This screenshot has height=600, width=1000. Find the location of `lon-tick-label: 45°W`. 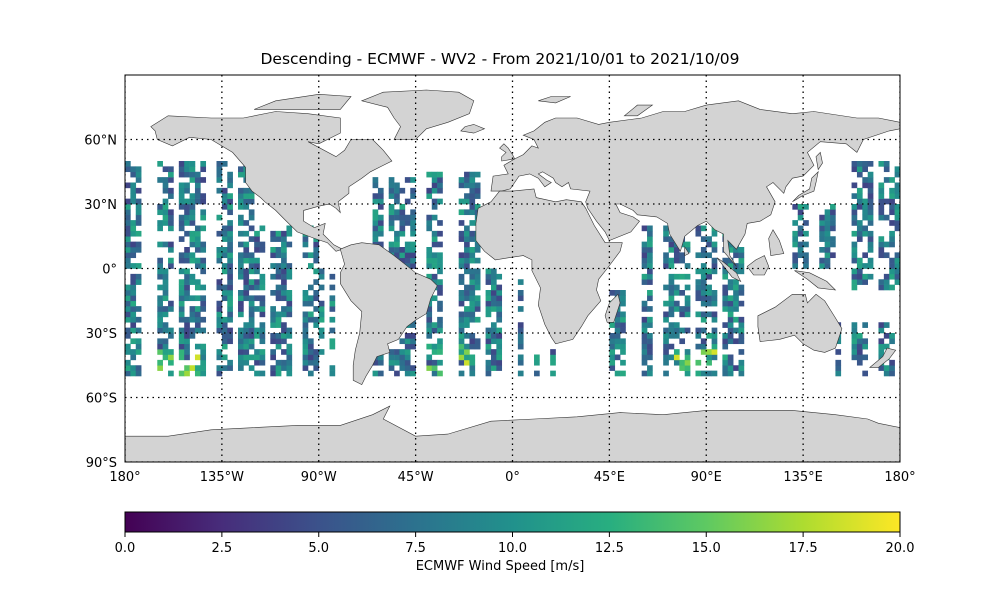

lon-tick-label: 45°W is located at coordinates (416, 477).